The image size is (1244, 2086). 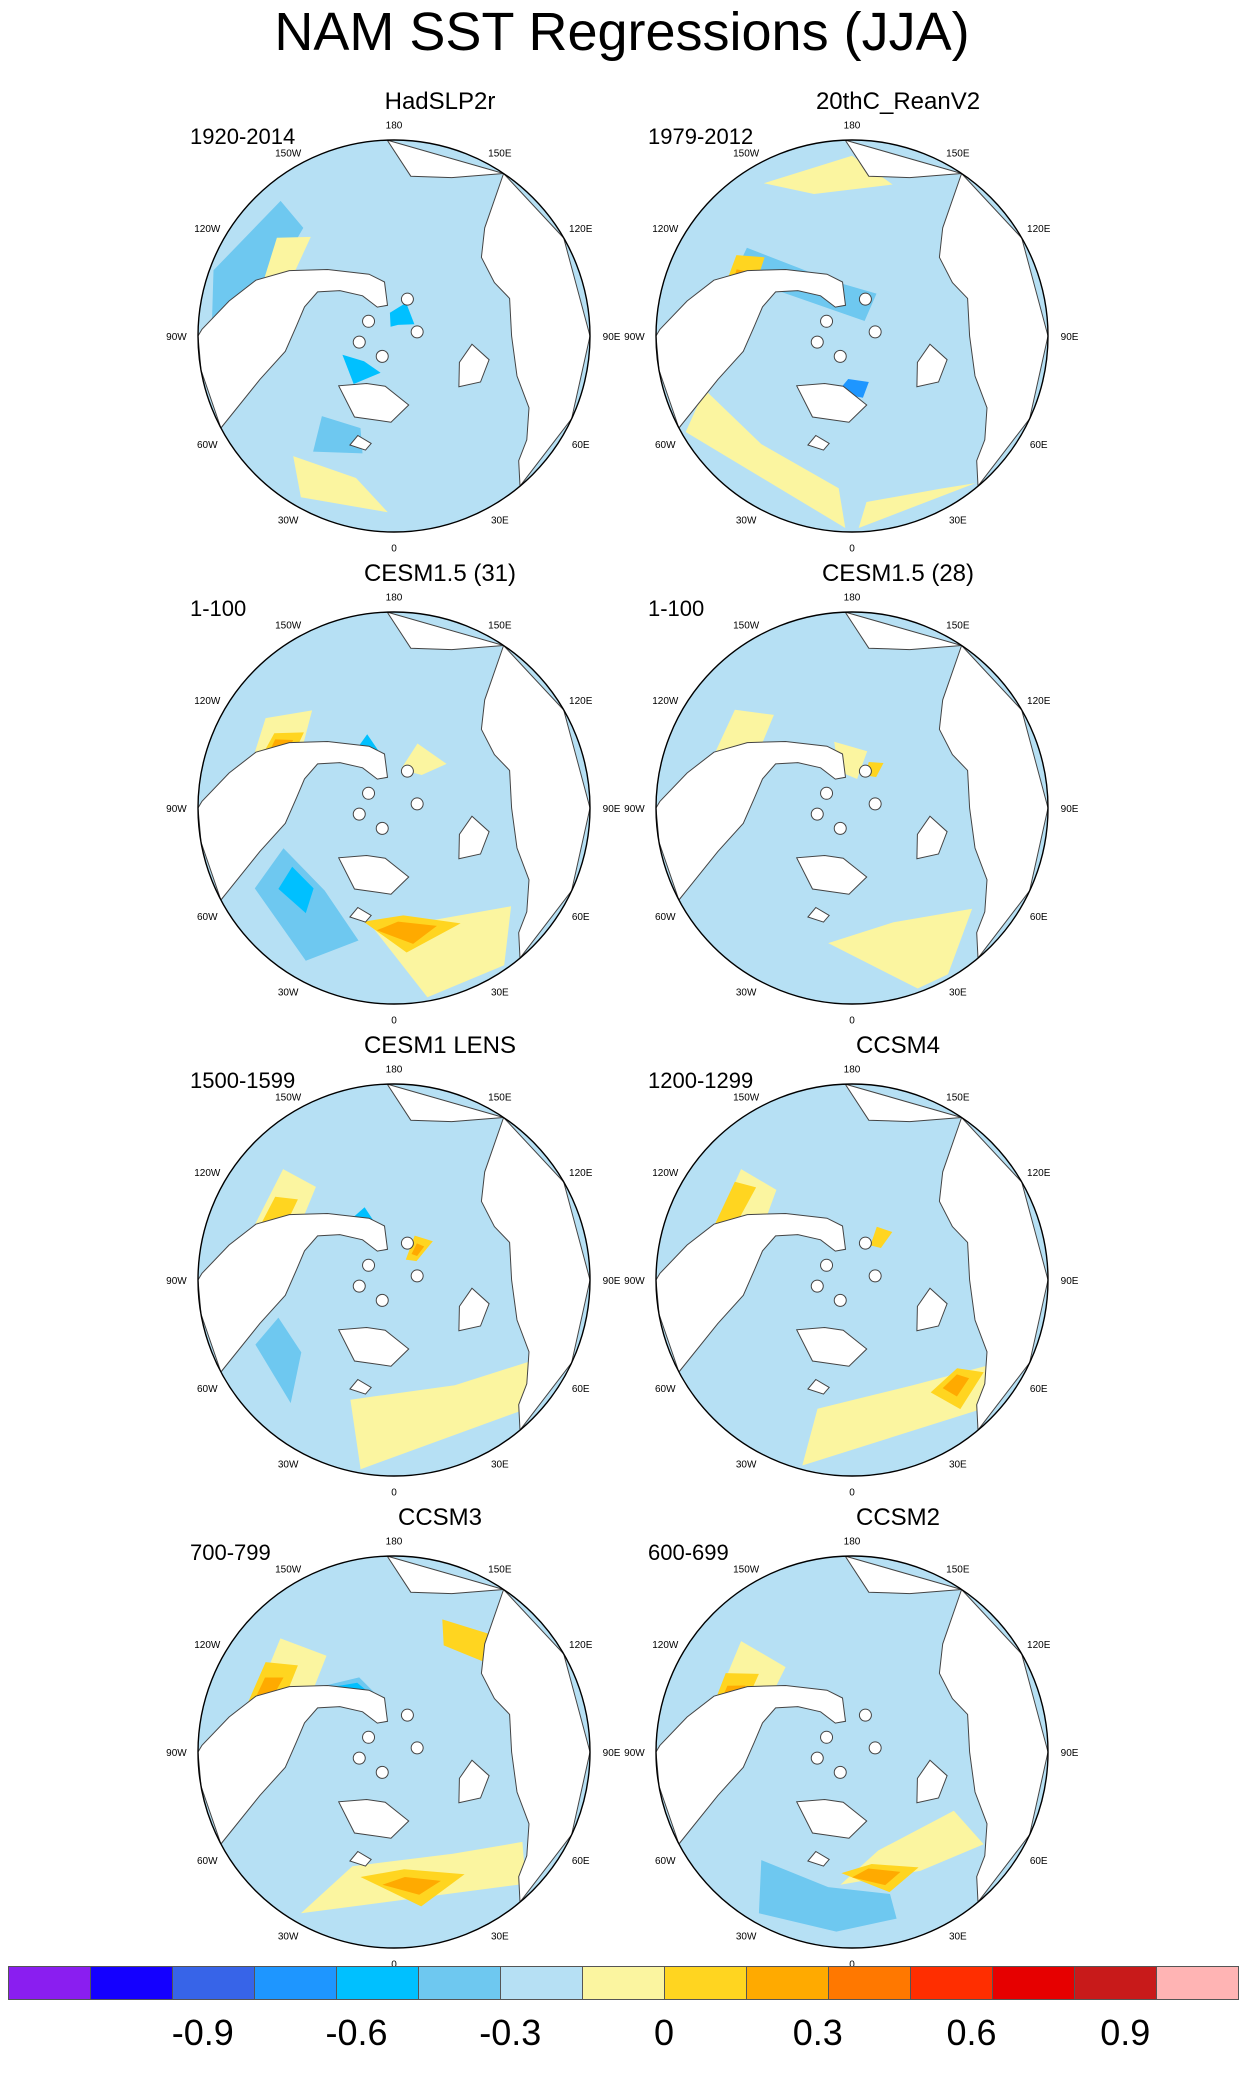 What do you see at coordinates (701, 1080) in the screenshot?
I see `panel-period: 1200-1299` at bounding box center [701, 1080].